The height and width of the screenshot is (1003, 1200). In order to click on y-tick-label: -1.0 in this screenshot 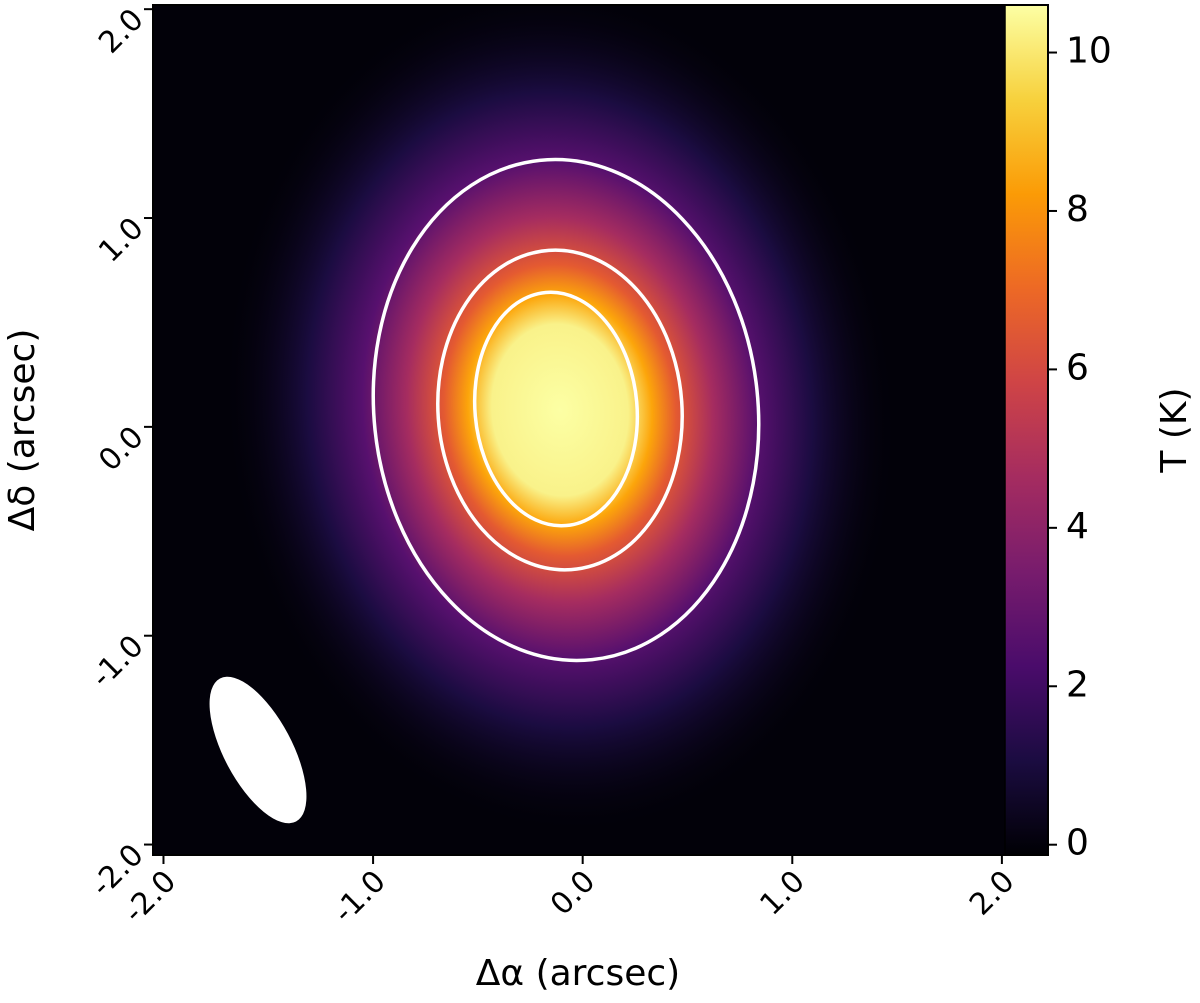, I will do `click(118, 662)`.